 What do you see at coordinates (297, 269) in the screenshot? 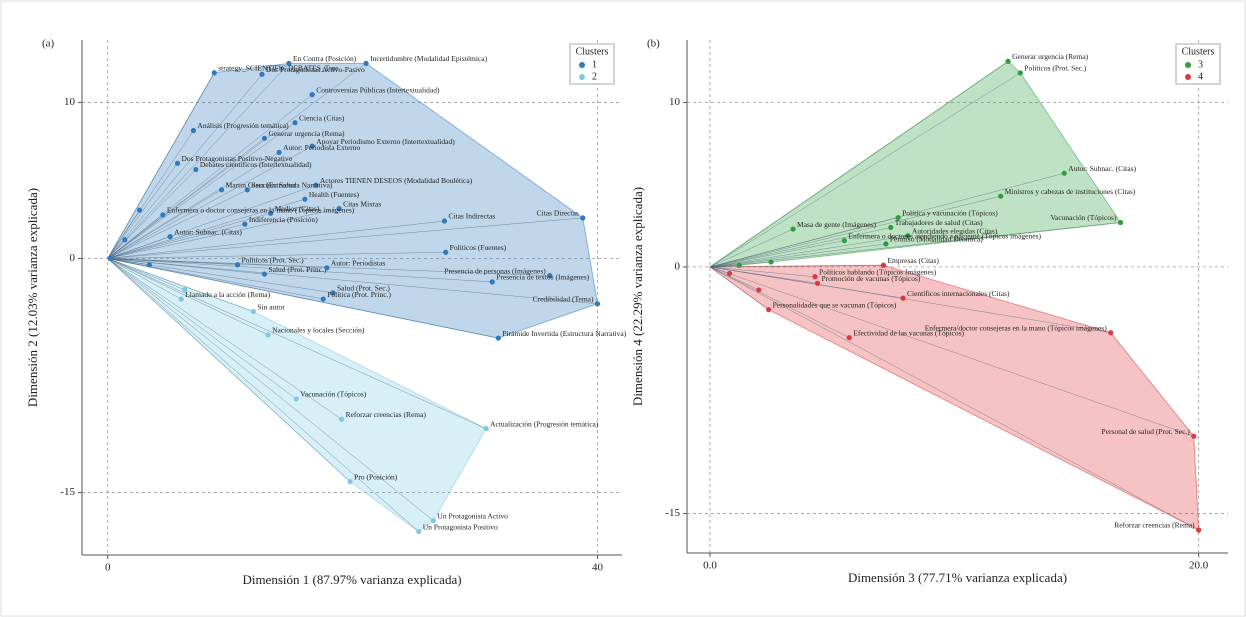
I see `point-label: Salud (Prot. Princ.)` at bounding box center [297, 269].